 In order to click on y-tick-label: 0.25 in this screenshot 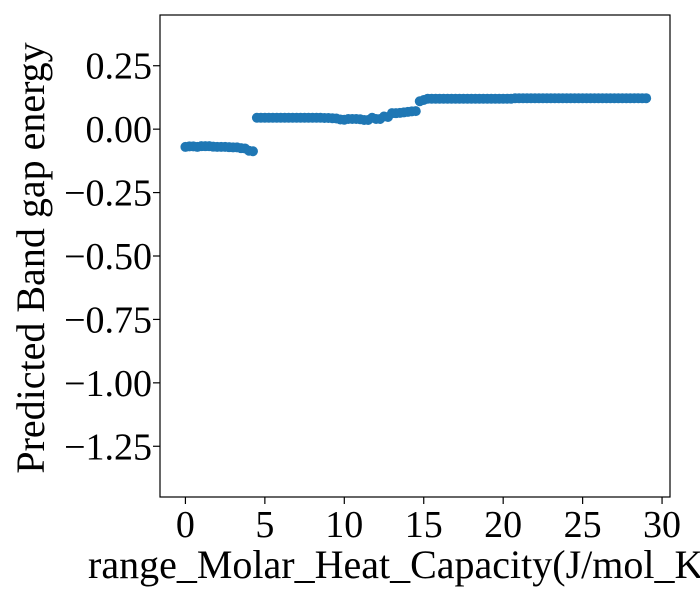, I will do `click(119, 67)`.